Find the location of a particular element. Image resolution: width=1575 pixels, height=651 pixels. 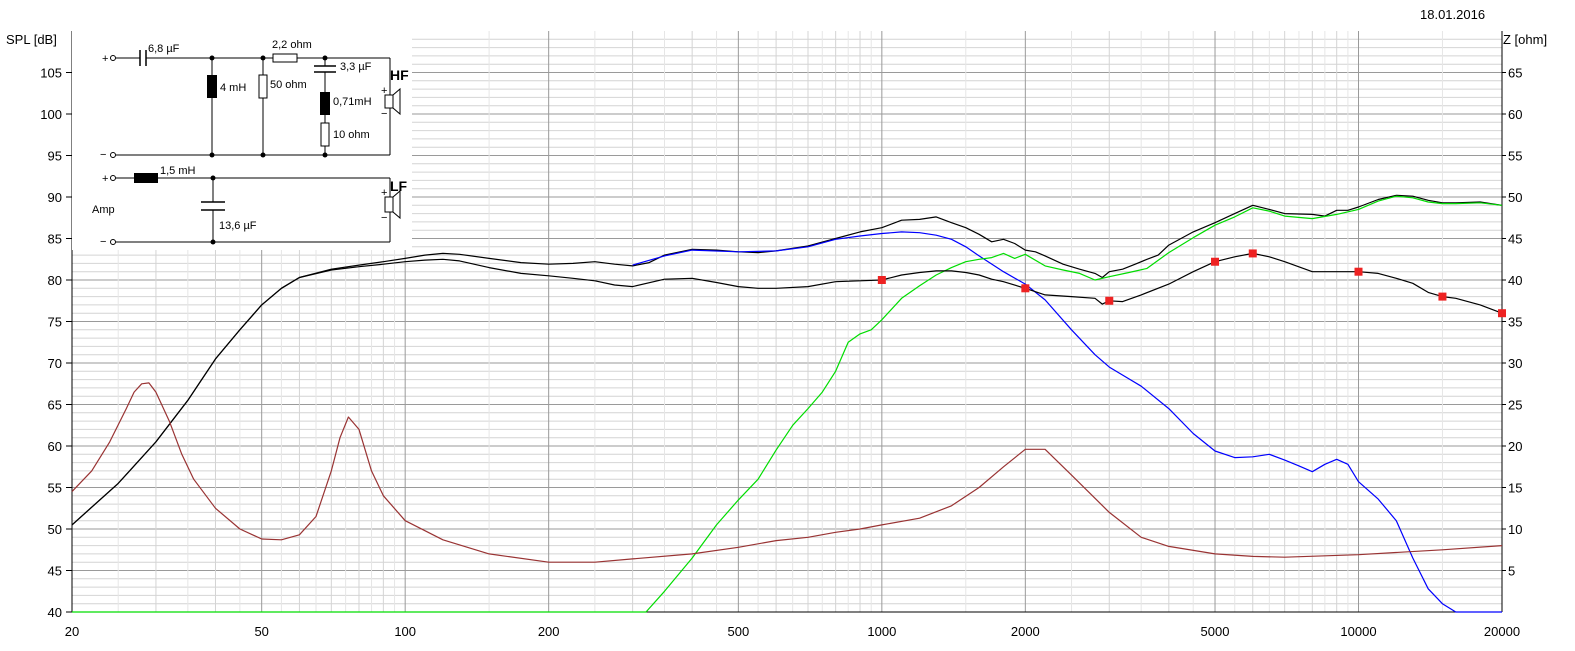

y-right-tick-label: 55 is located at coordinates (1515, 156).